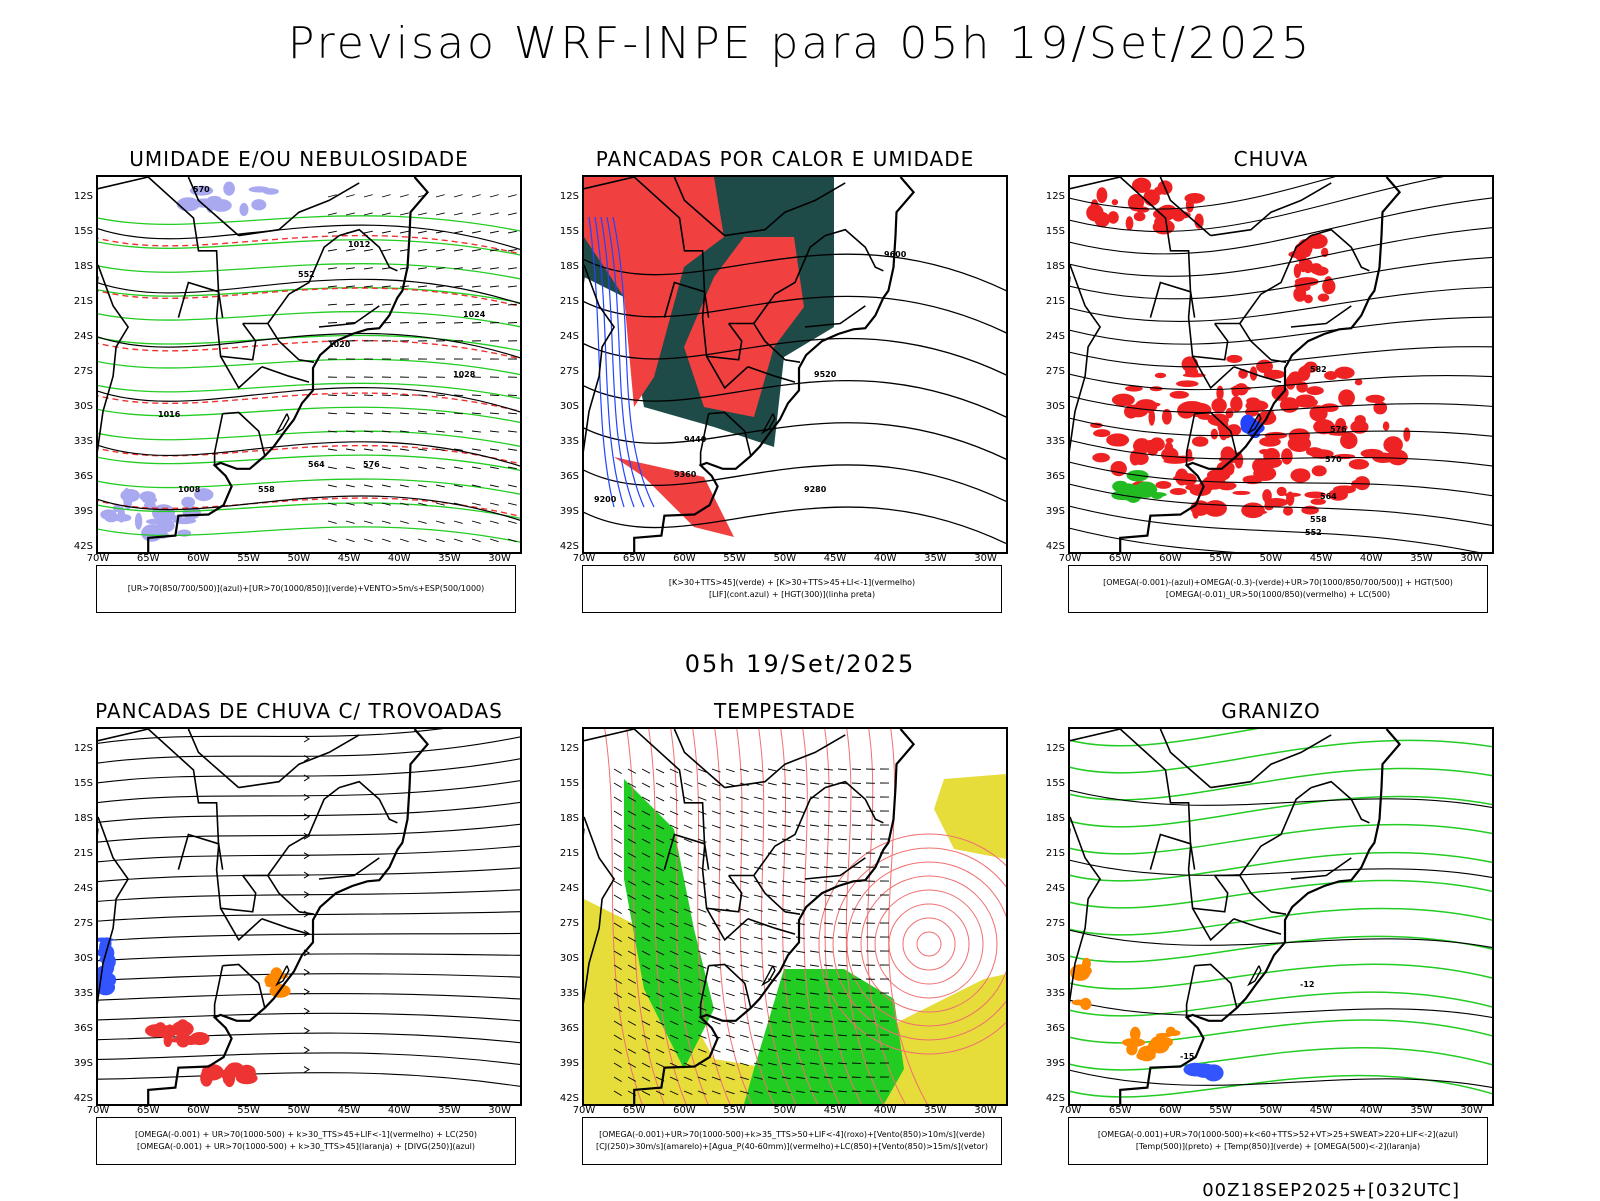  Describe the element at coordinates (685, 474) in the screenshot. I see `contour-label: 9360` at that location.